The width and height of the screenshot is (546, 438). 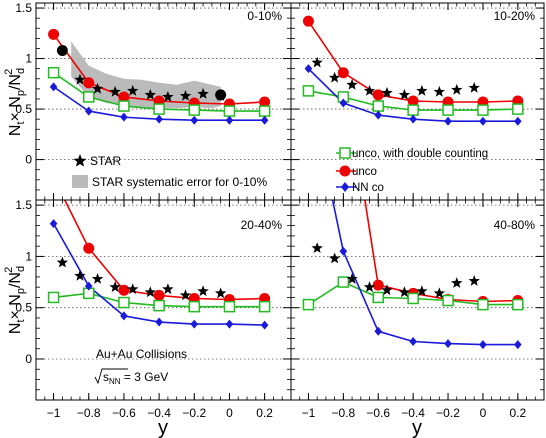 I want to click on legend-blue-label: NN co, so click(x=368, y=188).